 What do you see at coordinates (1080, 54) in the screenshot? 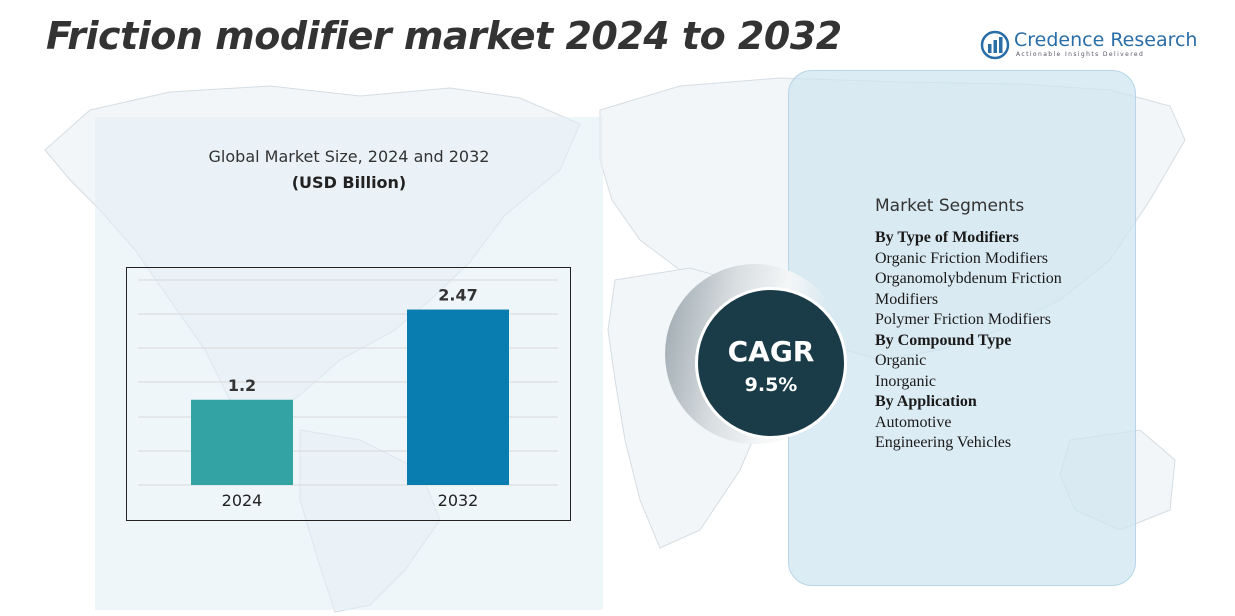
I see `logo-tagline: Actionable Insights Delivered` at bounding box center [1080, 54].